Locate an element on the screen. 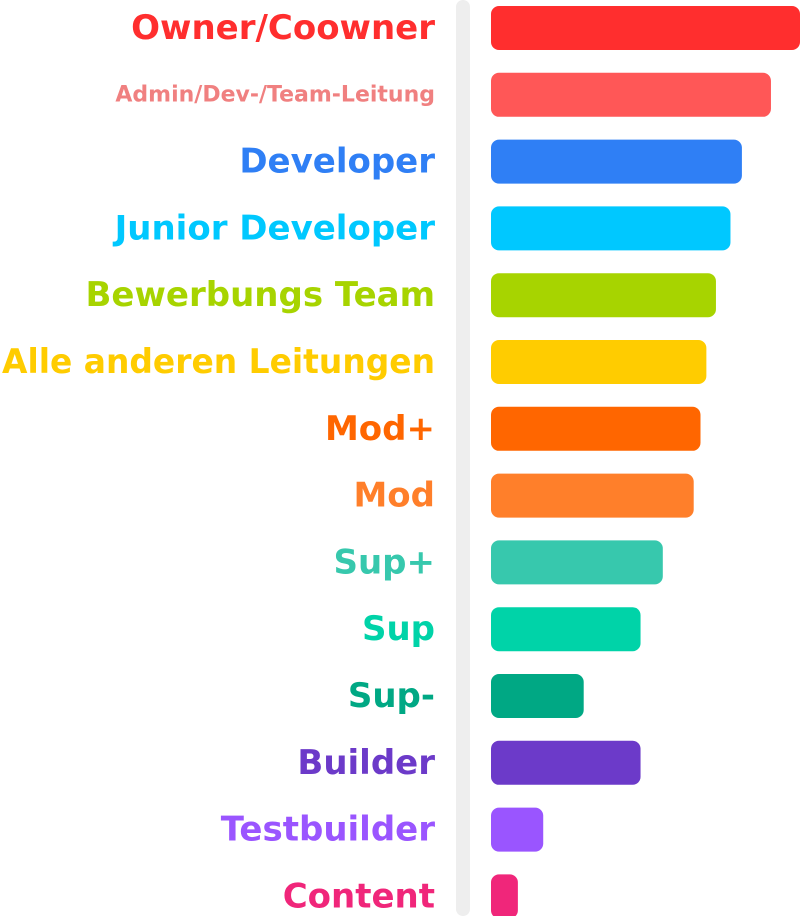  category-label-6: Mod+ is located at coordinates (380, 429).